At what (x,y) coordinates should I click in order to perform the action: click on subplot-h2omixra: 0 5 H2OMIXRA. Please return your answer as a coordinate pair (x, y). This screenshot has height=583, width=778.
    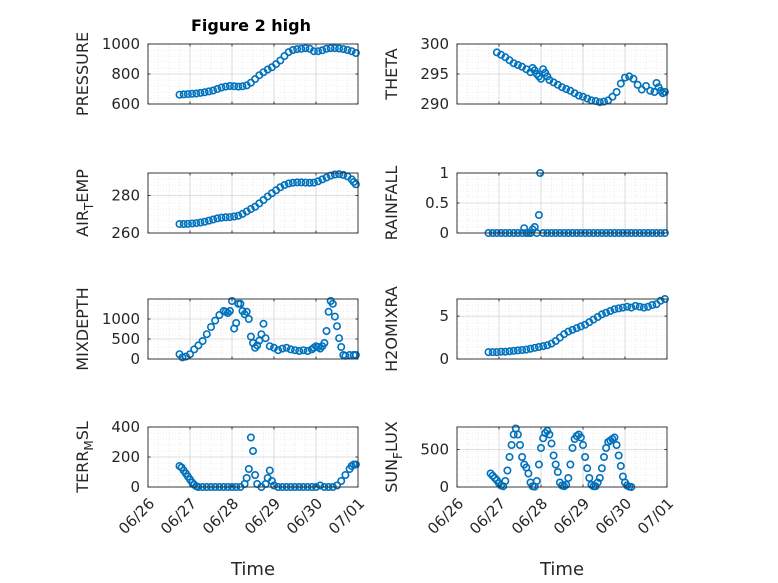
    Looking at the image, I should click on (525, 329).